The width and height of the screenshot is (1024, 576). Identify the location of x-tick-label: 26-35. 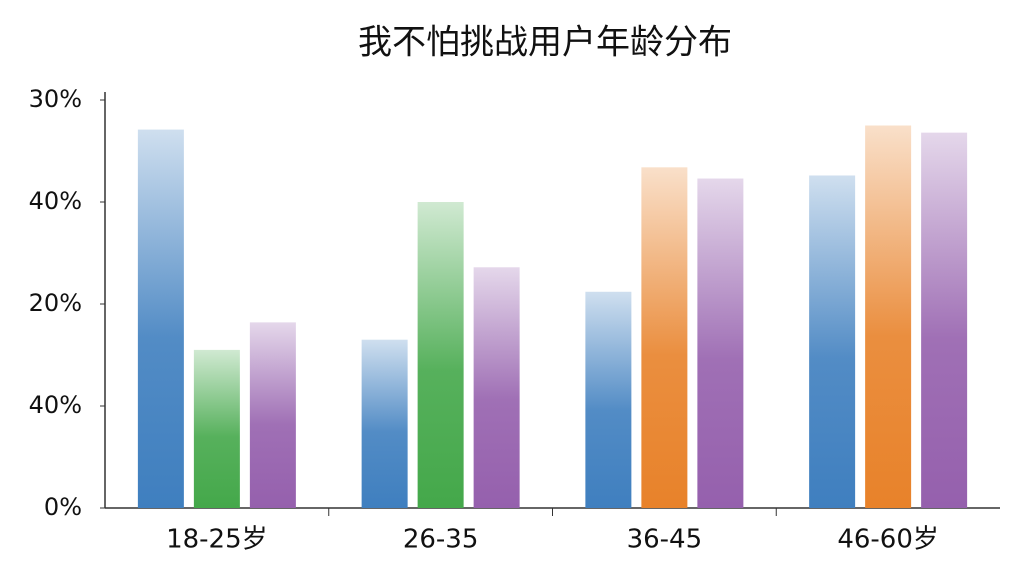
(441, 540).